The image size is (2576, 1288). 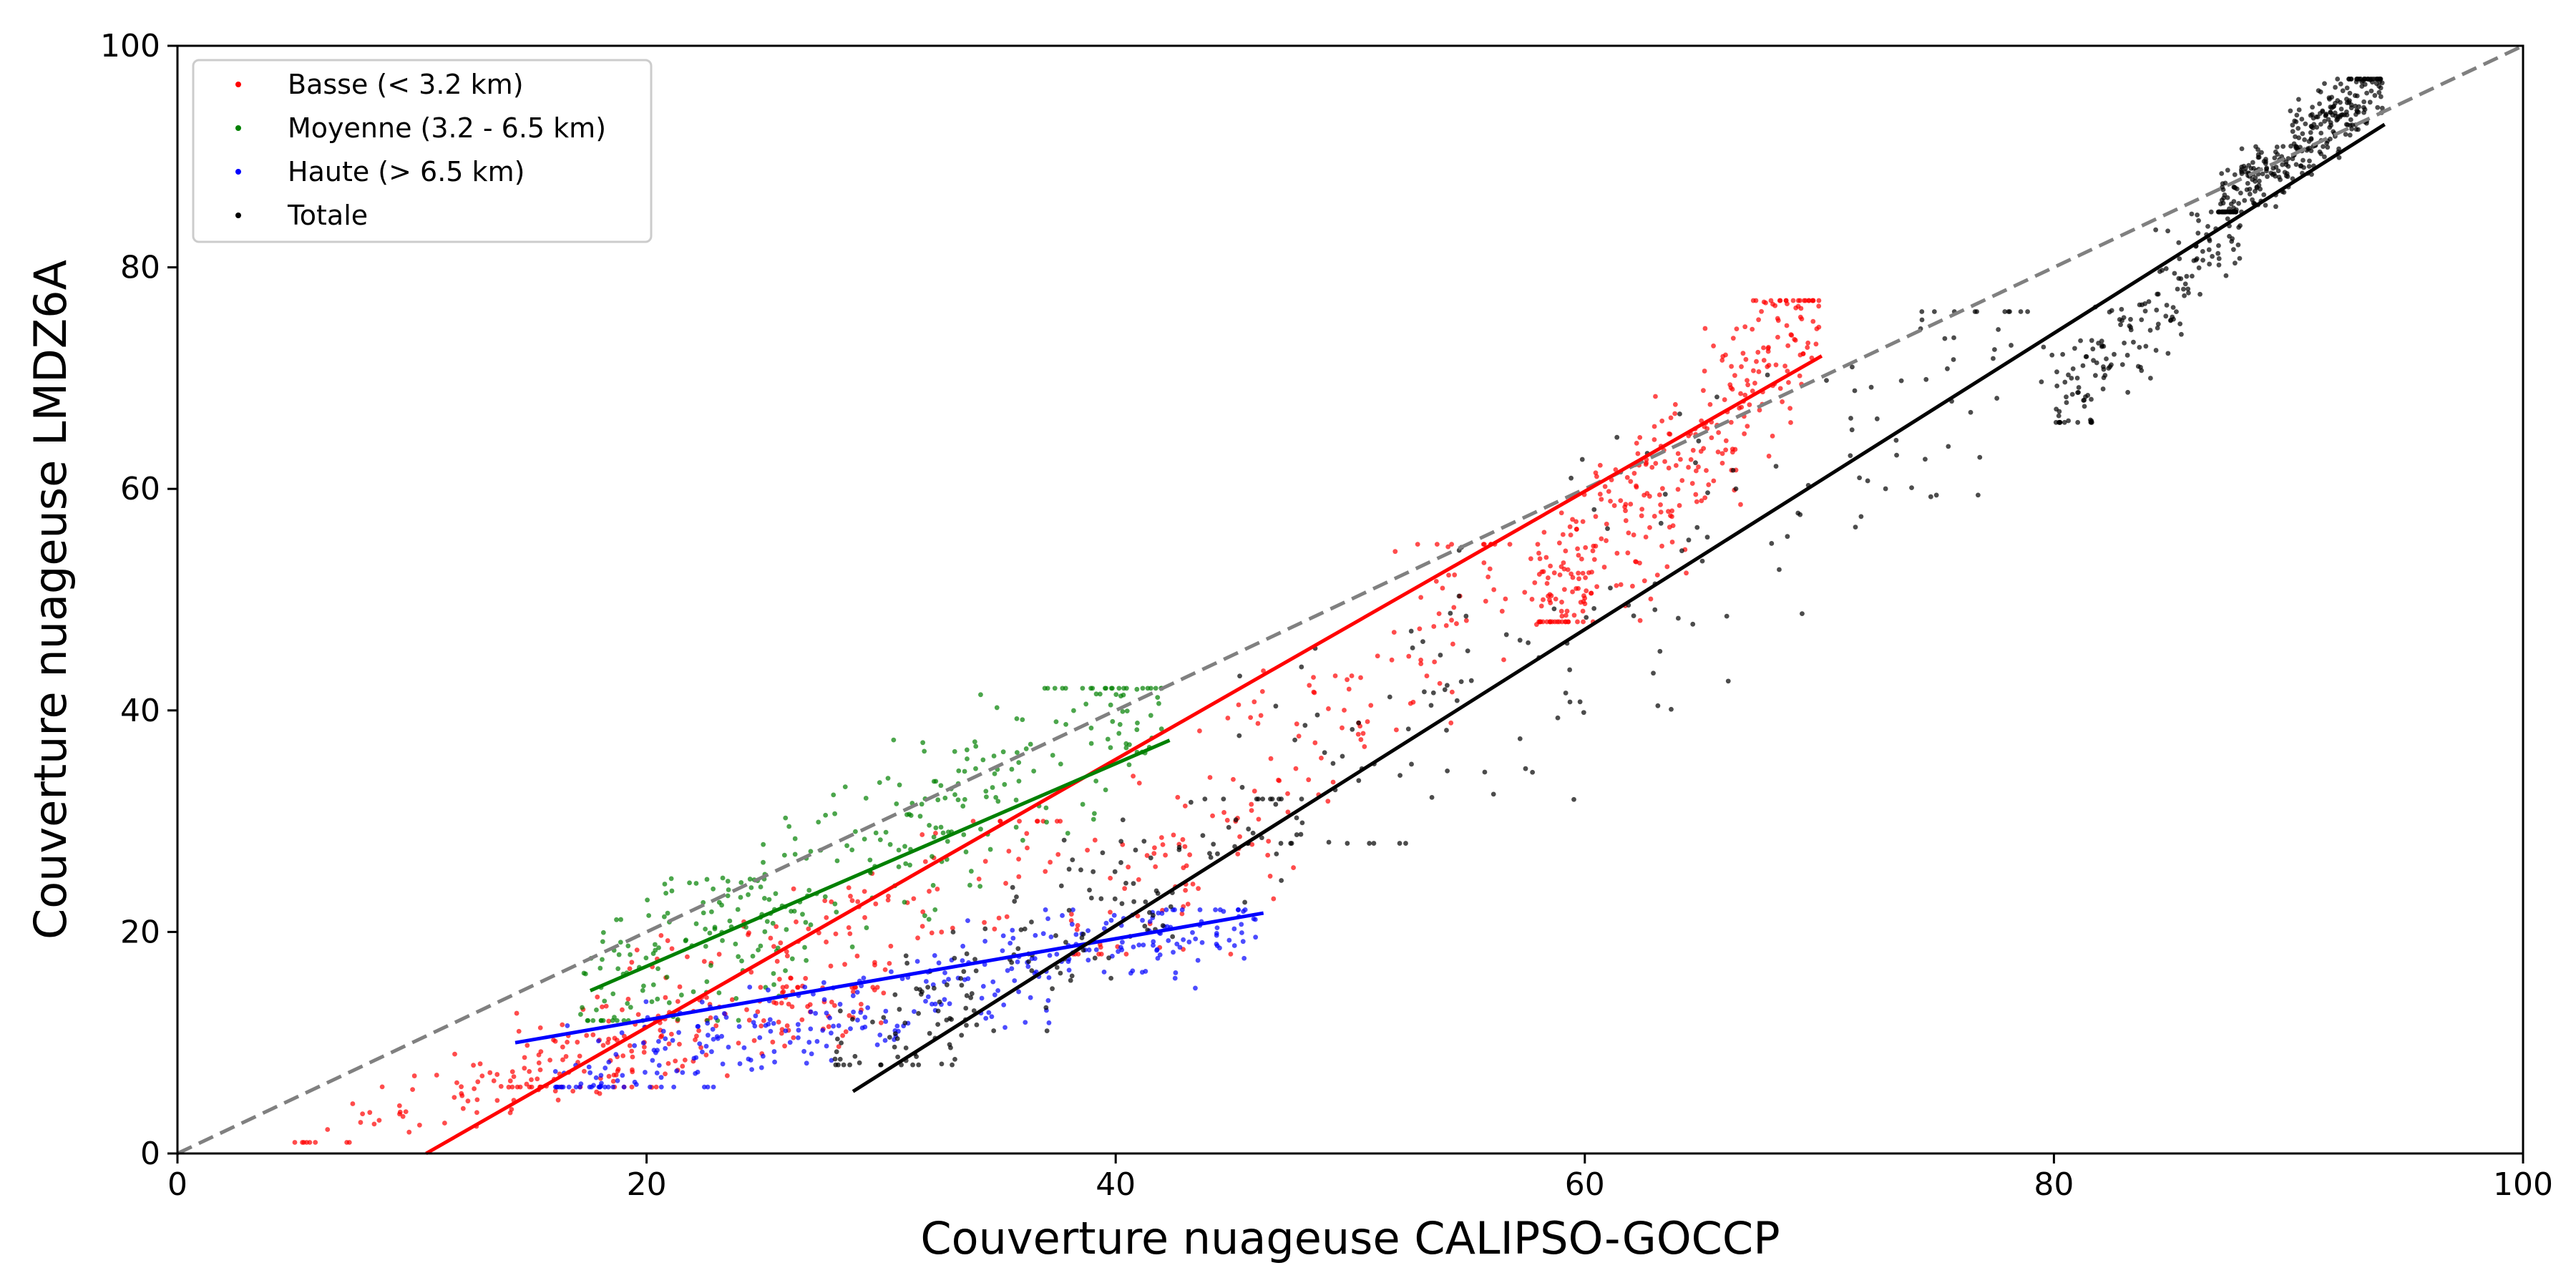 I want to click on y-axis-title: Couverture nuageuse LMDZ6A, so click(x=50, y=600).